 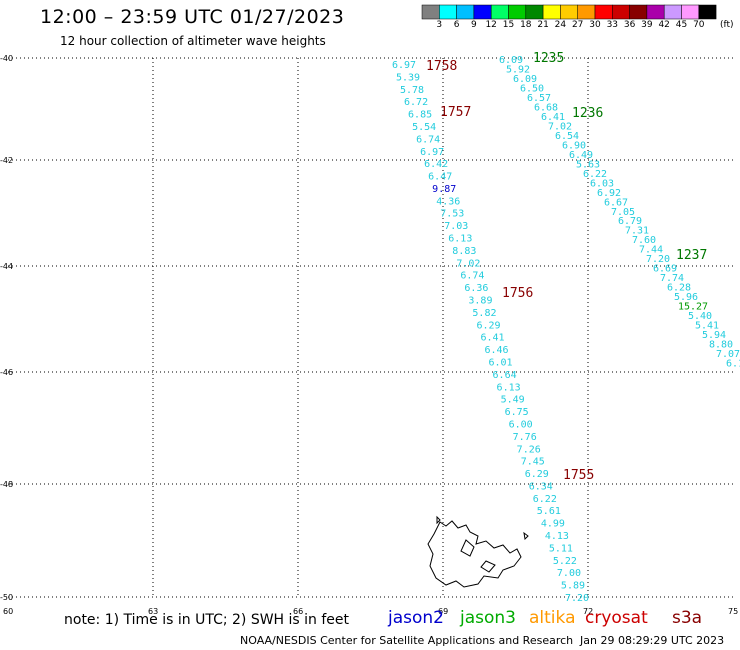 What do you see at coordinates (573, 586) in the screenshot?
I see `wave-height-value: 5.89` at bounding box center [573, 586].